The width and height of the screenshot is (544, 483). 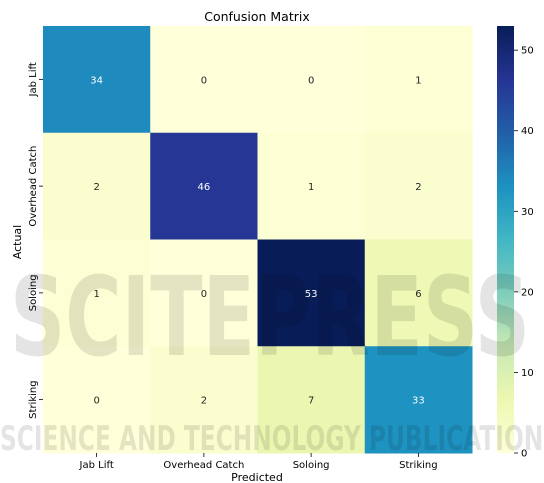 I want to click on heatmap-cell-r2-c2, so click(x=311, y=293).